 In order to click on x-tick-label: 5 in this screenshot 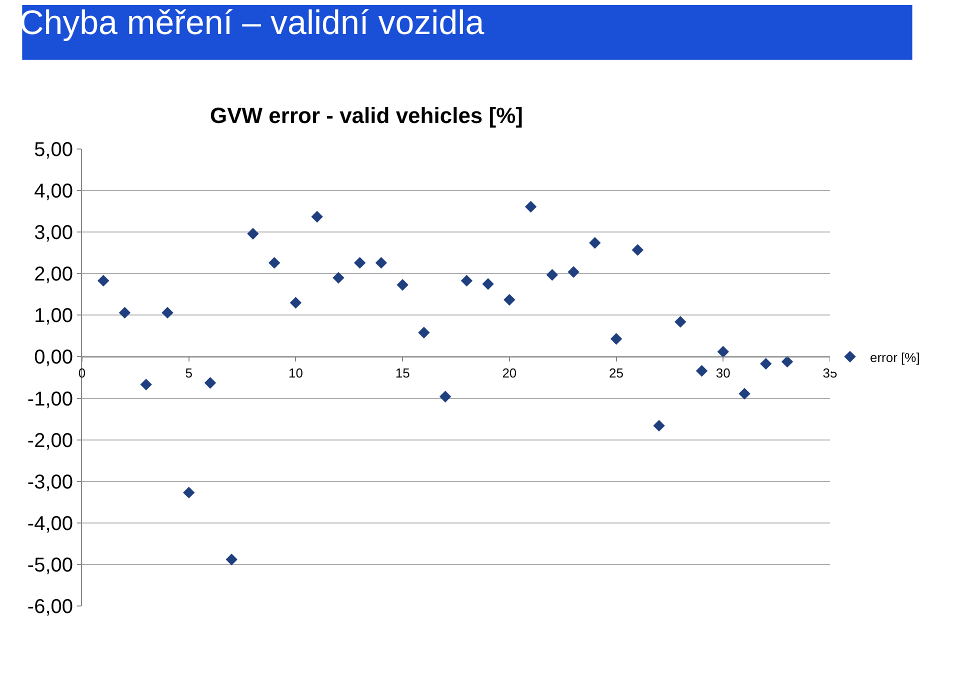, I will do `click(188, 372)`.